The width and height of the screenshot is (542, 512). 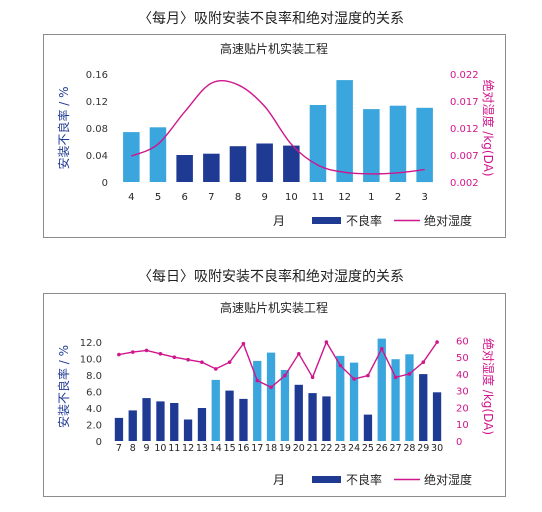 I want to click on y-tick-label: 8.0, so click(x=94, y=376).